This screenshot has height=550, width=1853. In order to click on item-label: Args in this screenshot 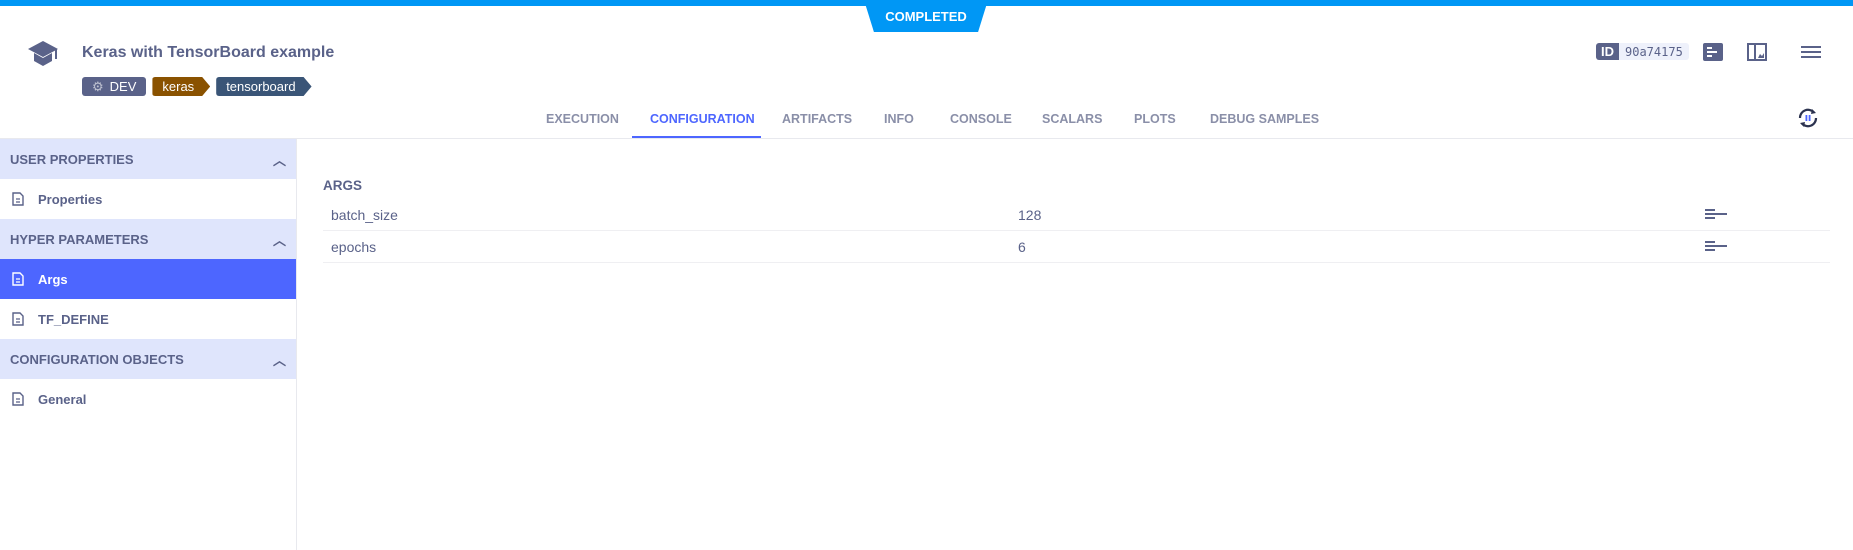, I will do `click(53, 279)`.